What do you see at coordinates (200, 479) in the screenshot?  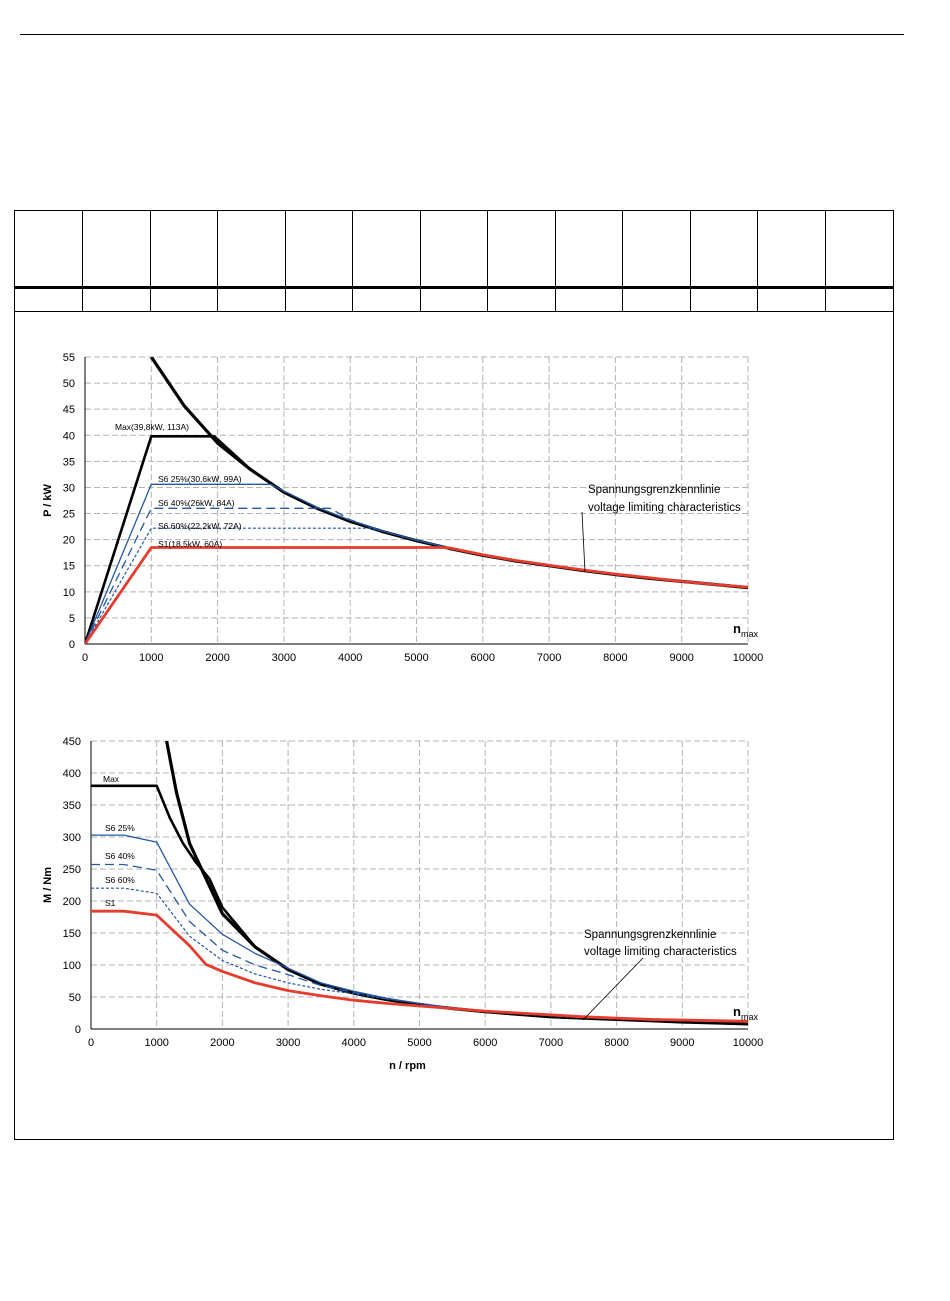 I see `series-label: S6 25%(30,6kW, 99A)` at bounding box center [200, 479].